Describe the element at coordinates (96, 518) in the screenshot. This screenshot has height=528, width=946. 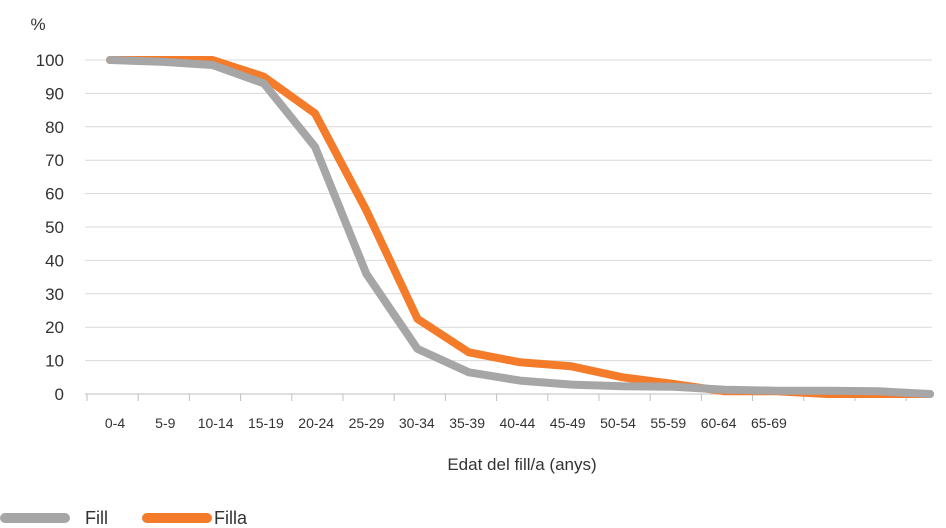
I see `legend-label-fill: Fill` at that location.